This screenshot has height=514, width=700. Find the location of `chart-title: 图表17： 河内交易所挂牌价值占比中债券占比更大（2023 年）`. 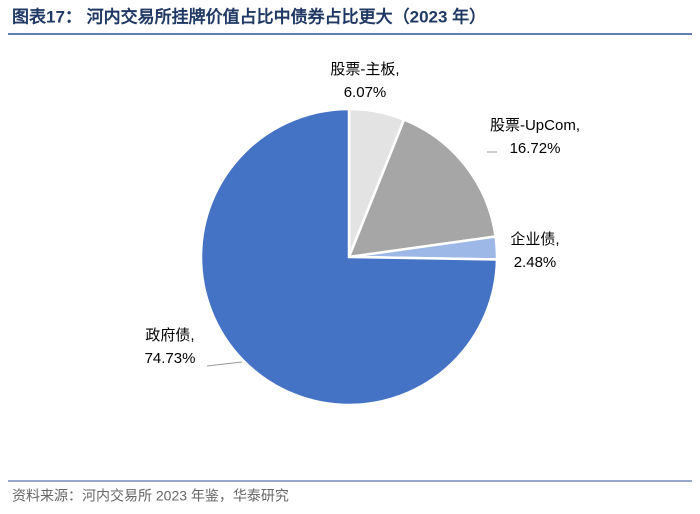

chart-title: 图表17： 河内交易所挂牌价值占比中债券占比更大（2023 年） is located at coordinates (249, 16).